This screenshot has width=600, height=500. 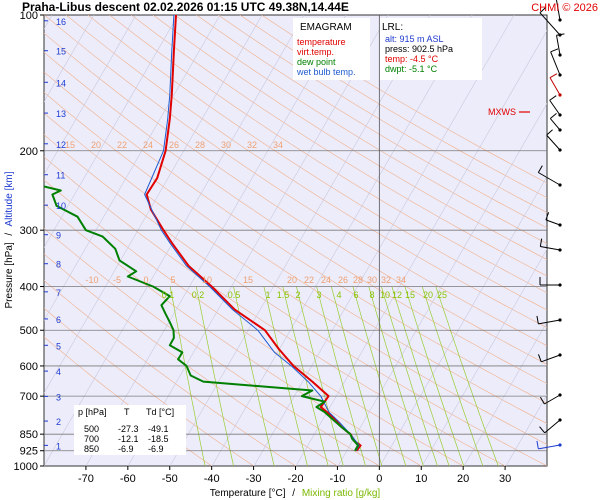 What do you see at coordinates (463, 479) in the screenshot?
I see `temperature-tick-label: 20` at bounding box center [463, 479].